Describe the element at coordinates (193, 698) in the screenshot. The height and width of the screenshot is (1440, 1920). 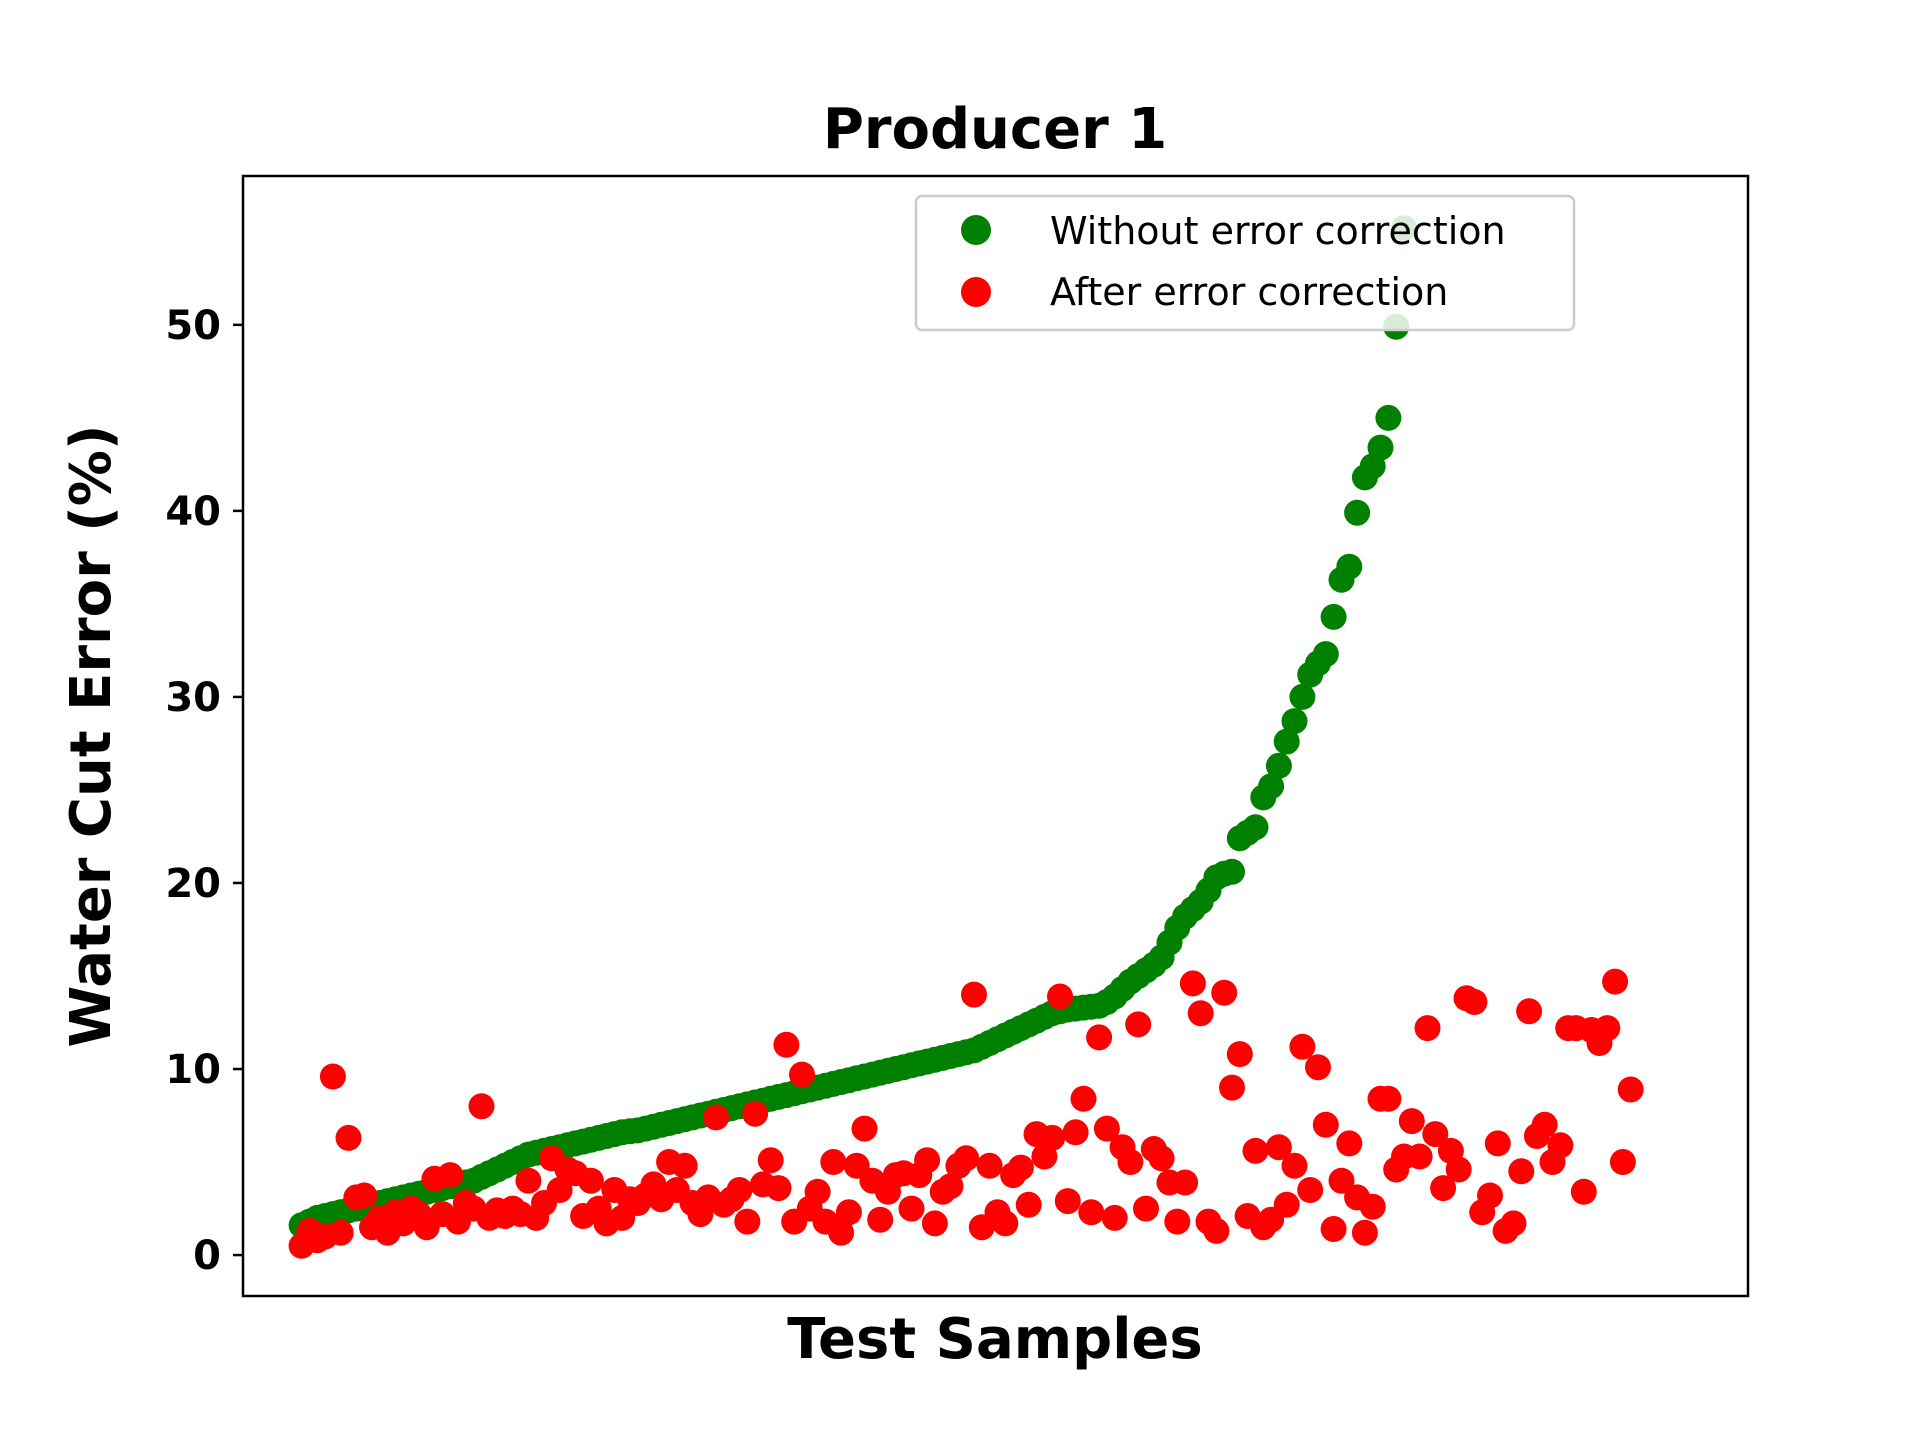
I see `y-tick-label: 30` at that location.